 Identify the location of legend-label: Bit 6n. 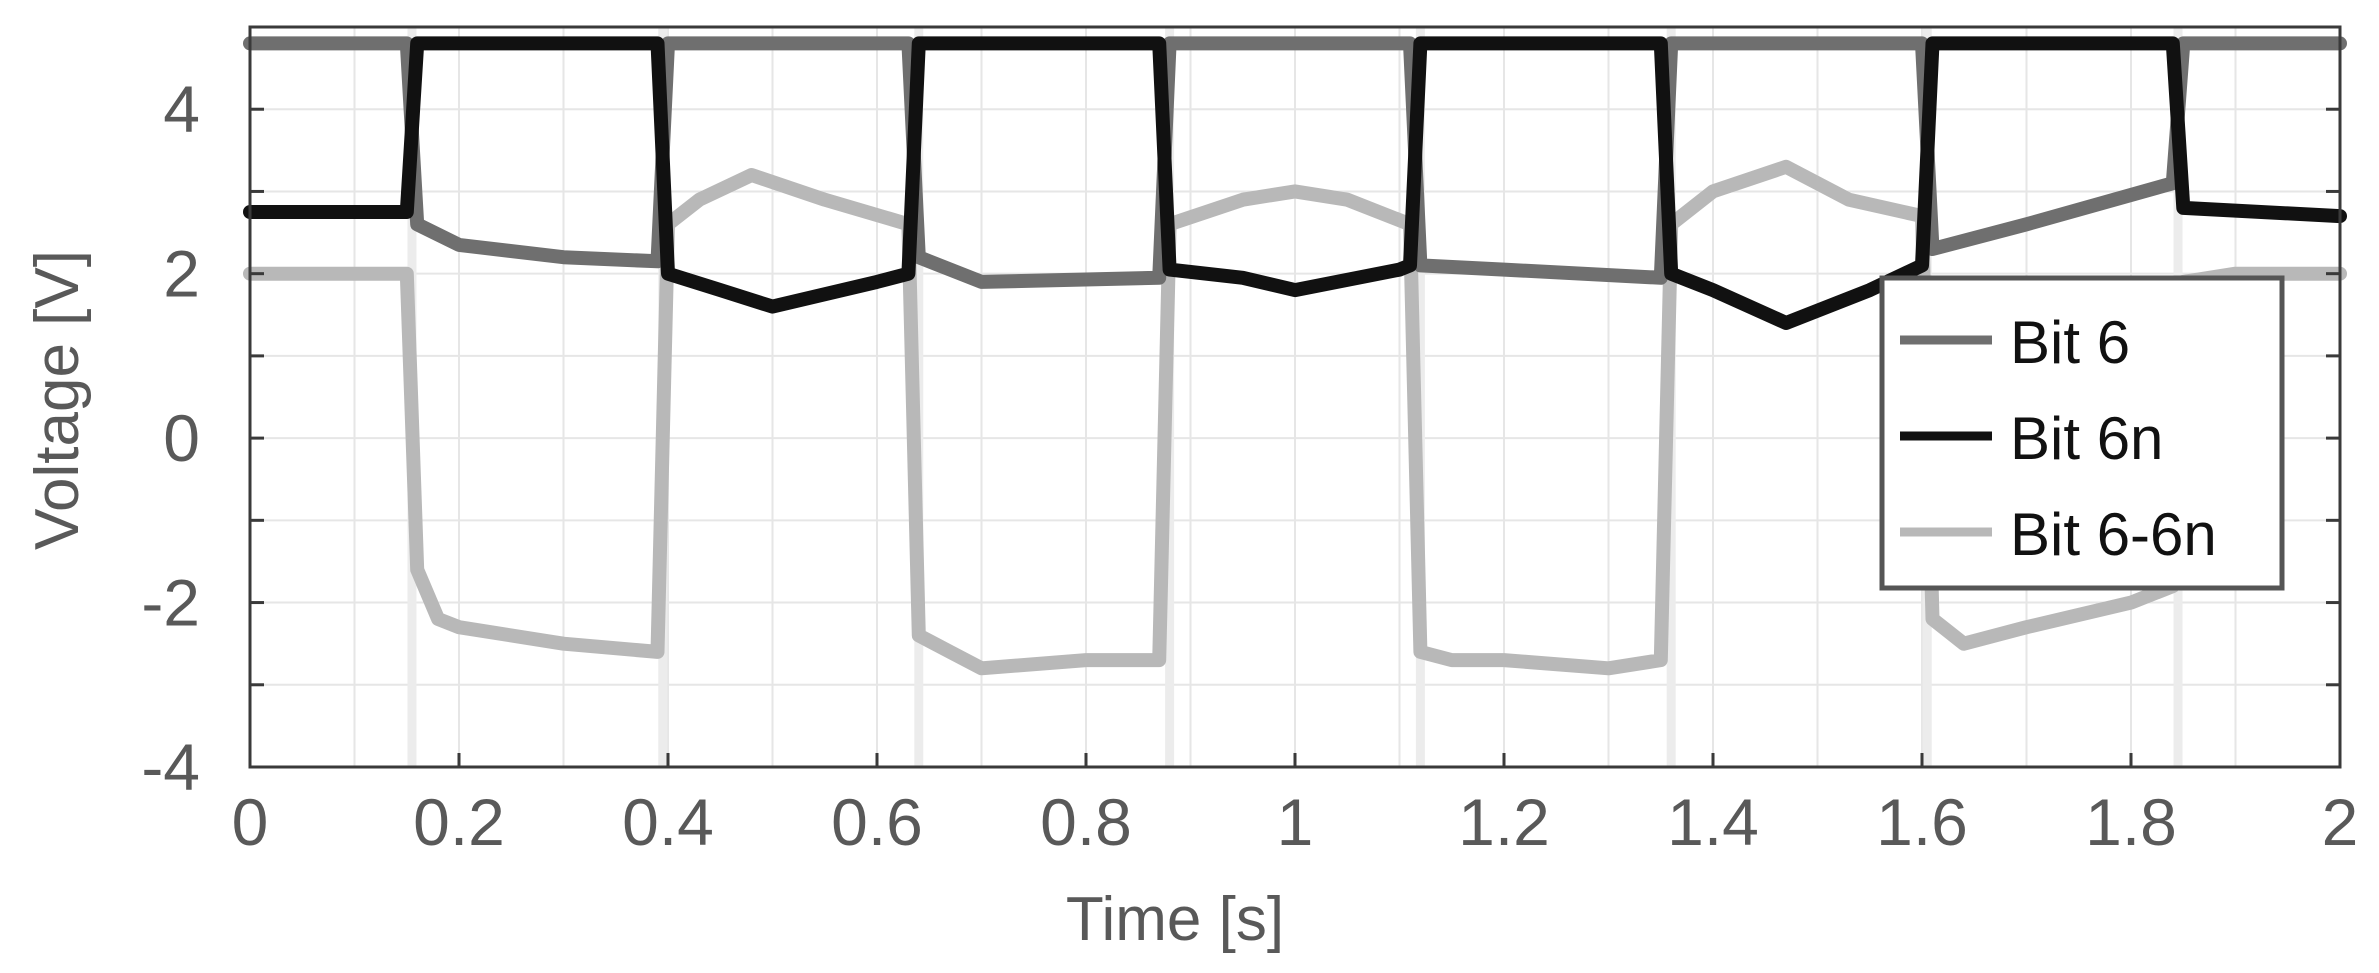
(2086, 438).